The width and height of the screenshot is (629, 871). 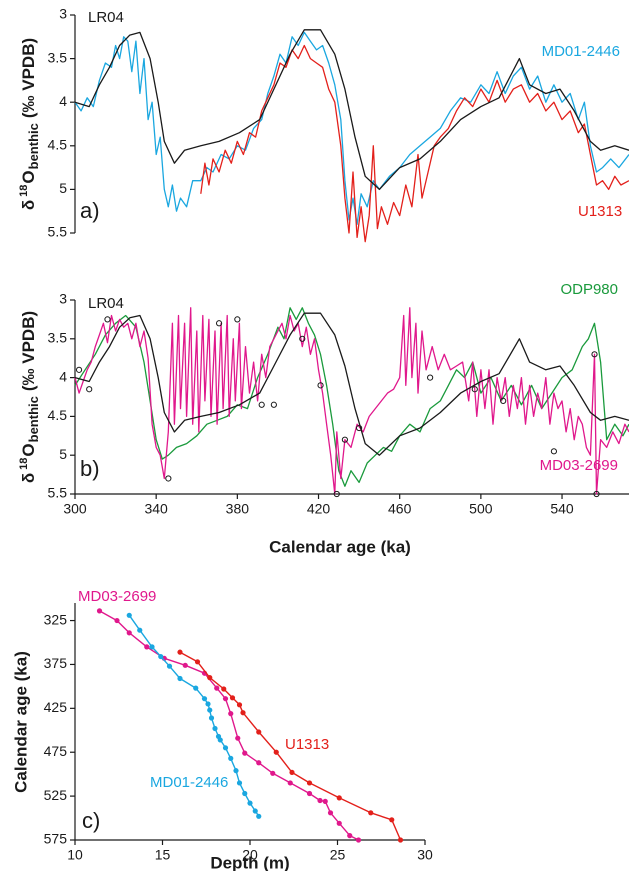 What do you see at coordinates (56, 619) in the screenshot?
I see `y-tick-label: 325` at bounding box center [56, 619].